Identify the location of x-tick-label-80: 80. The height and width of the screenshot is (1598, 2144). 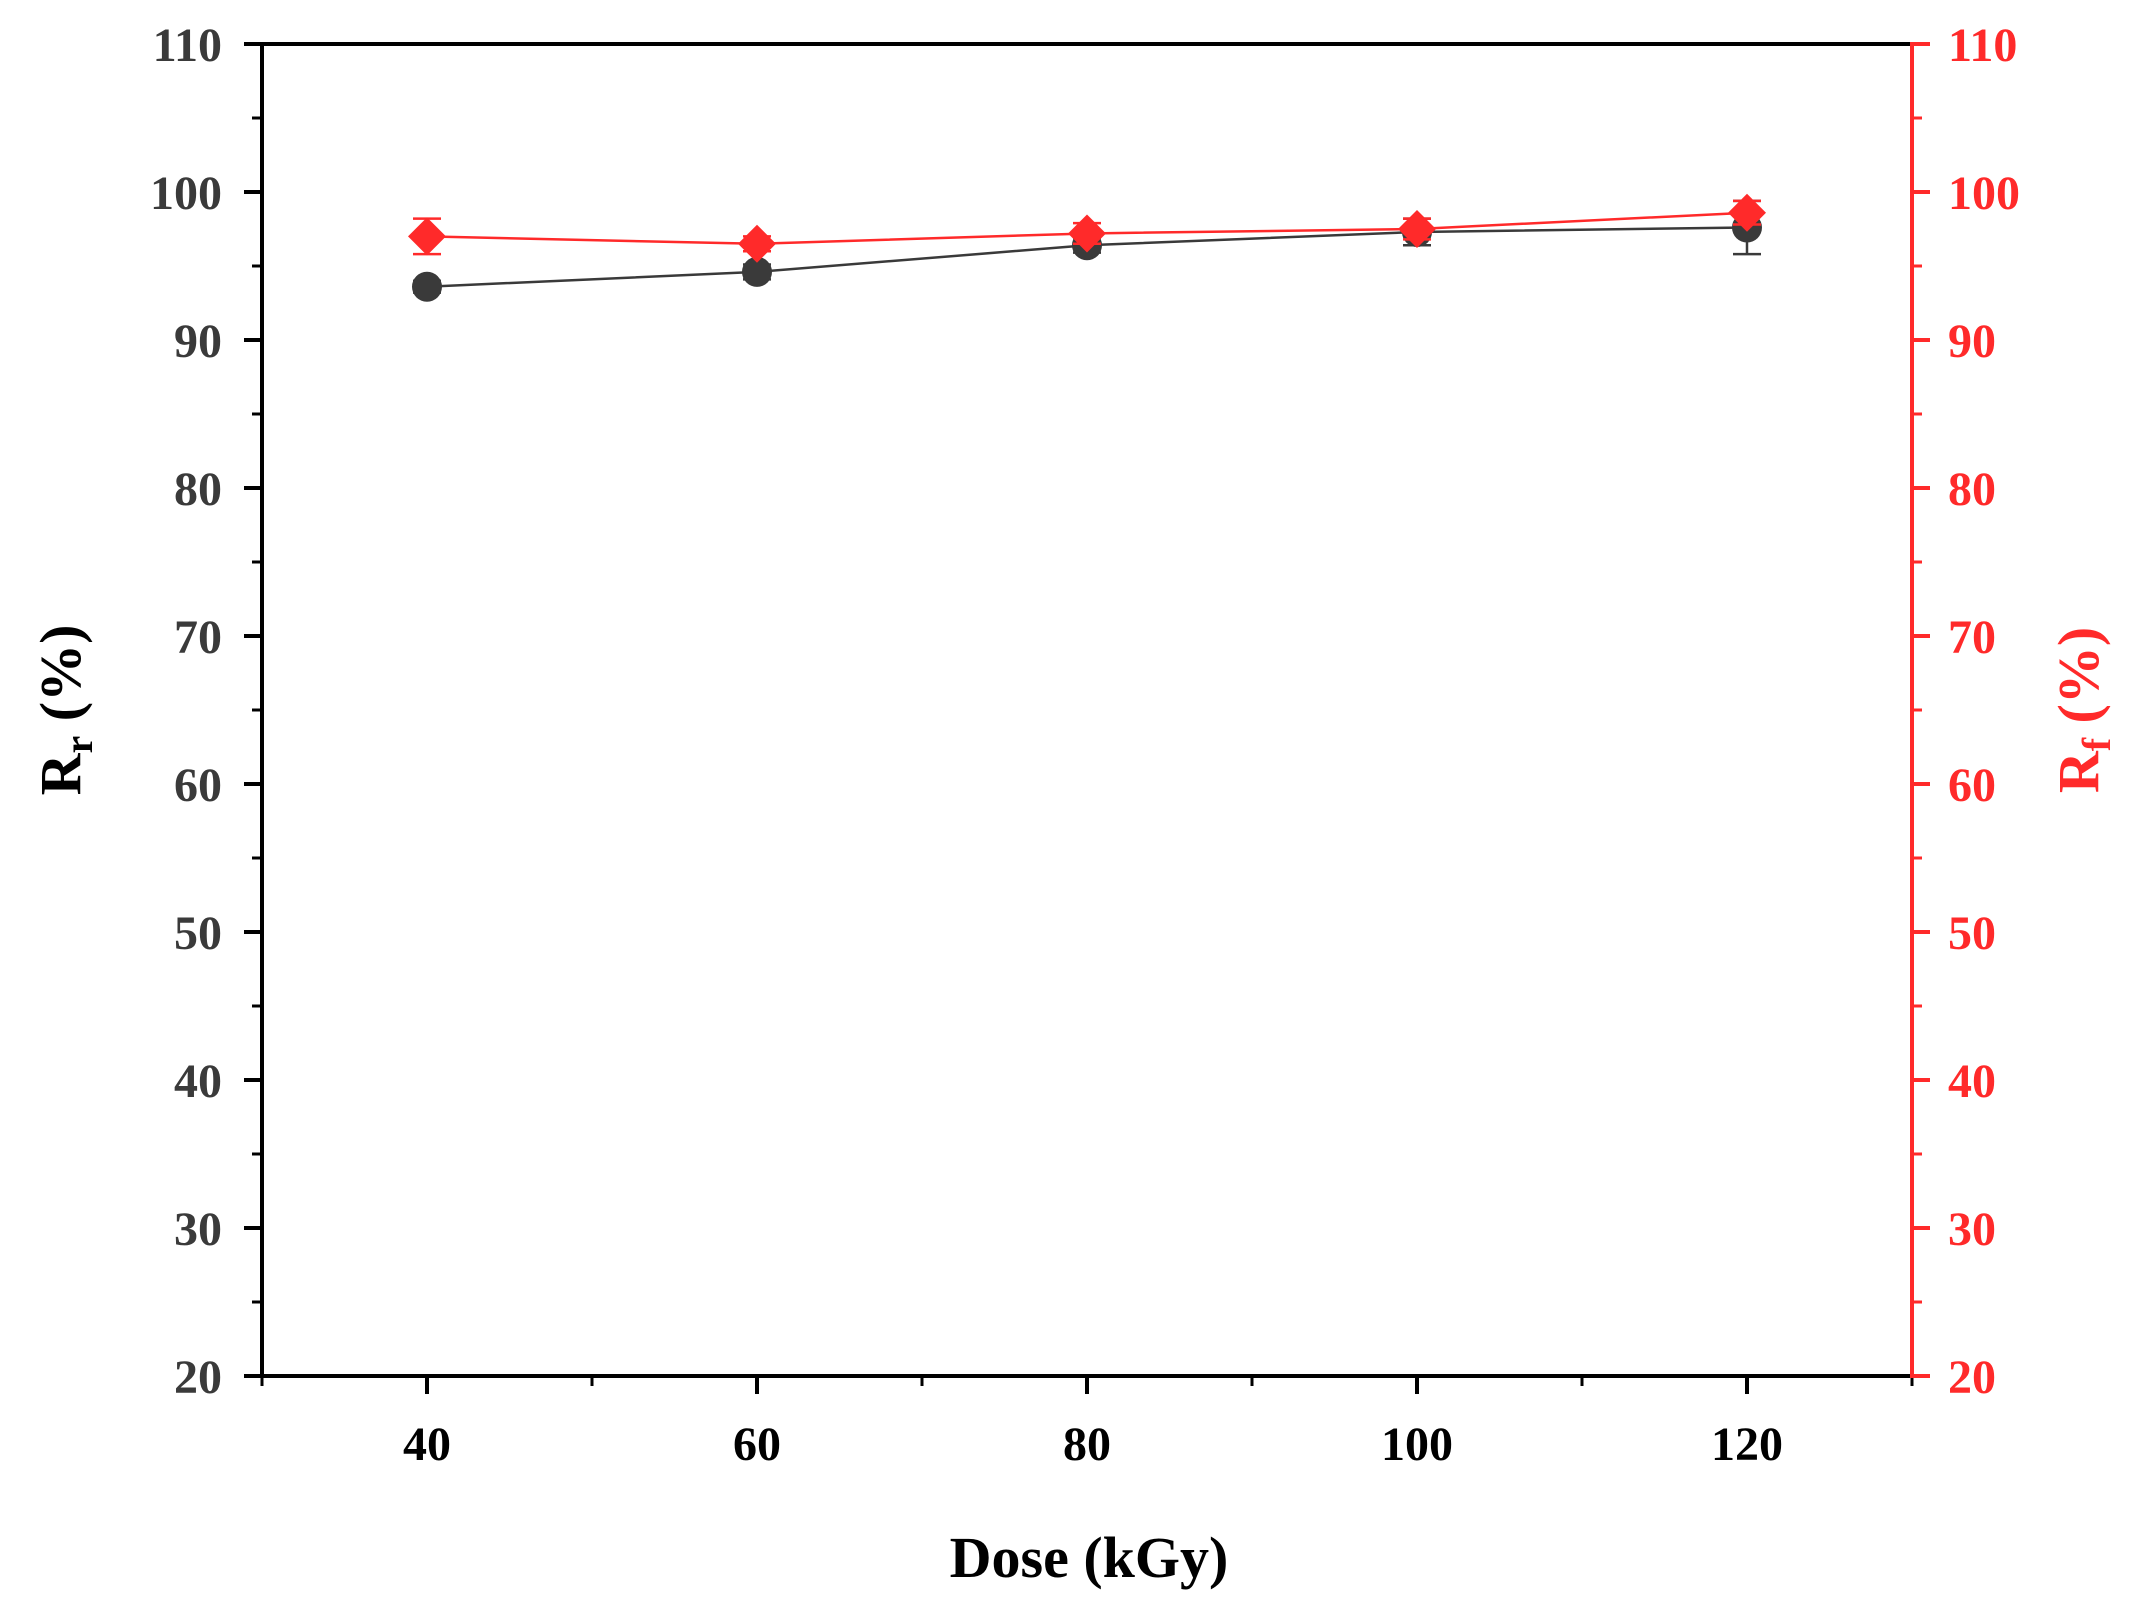
(1087, 1444).